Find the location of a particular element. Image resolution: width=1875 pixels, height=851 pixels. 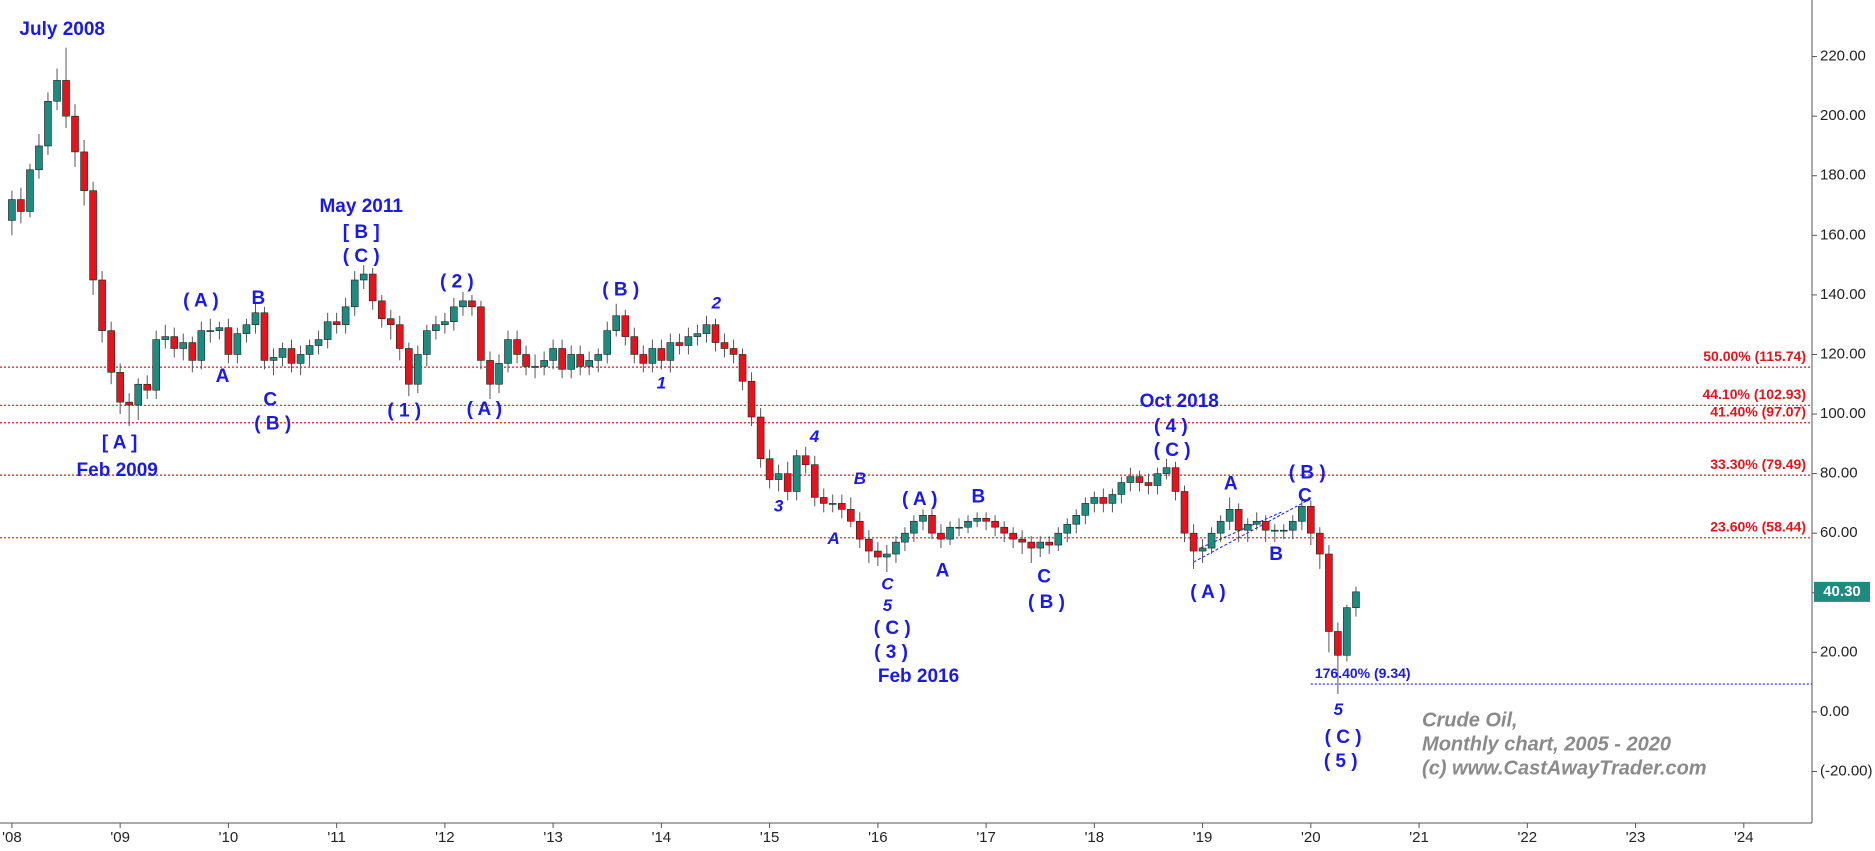

wave-label: A is located at coordinates (223, 376).